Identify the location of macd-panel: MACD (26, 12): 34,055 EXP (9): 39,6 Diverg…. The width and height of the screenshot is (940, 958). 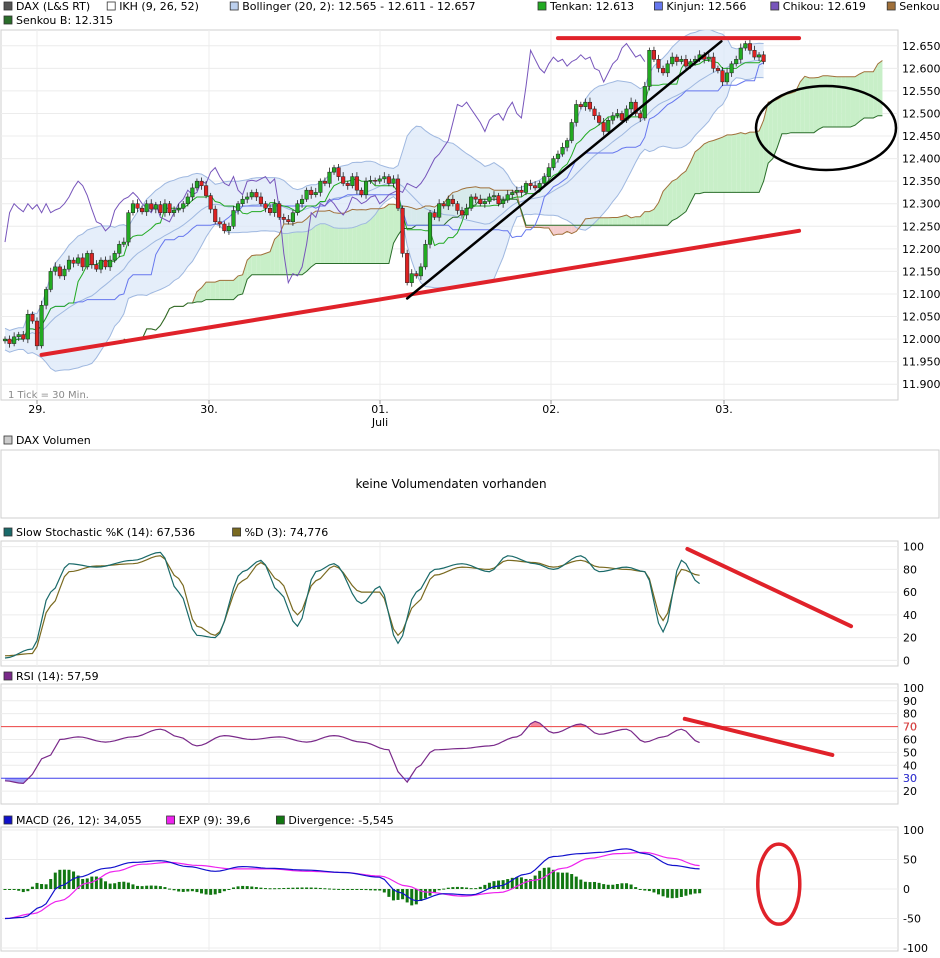
(464, 884).